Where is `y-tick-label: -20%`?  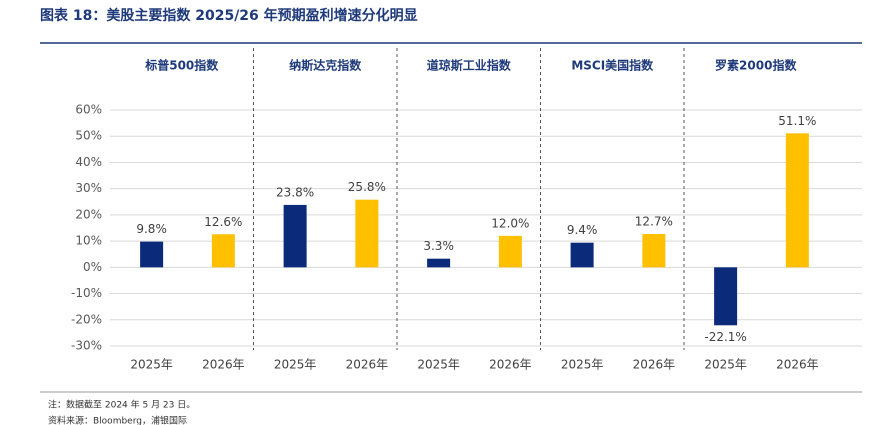 y-tick-label: -20% is located at coordinates (86, 319).